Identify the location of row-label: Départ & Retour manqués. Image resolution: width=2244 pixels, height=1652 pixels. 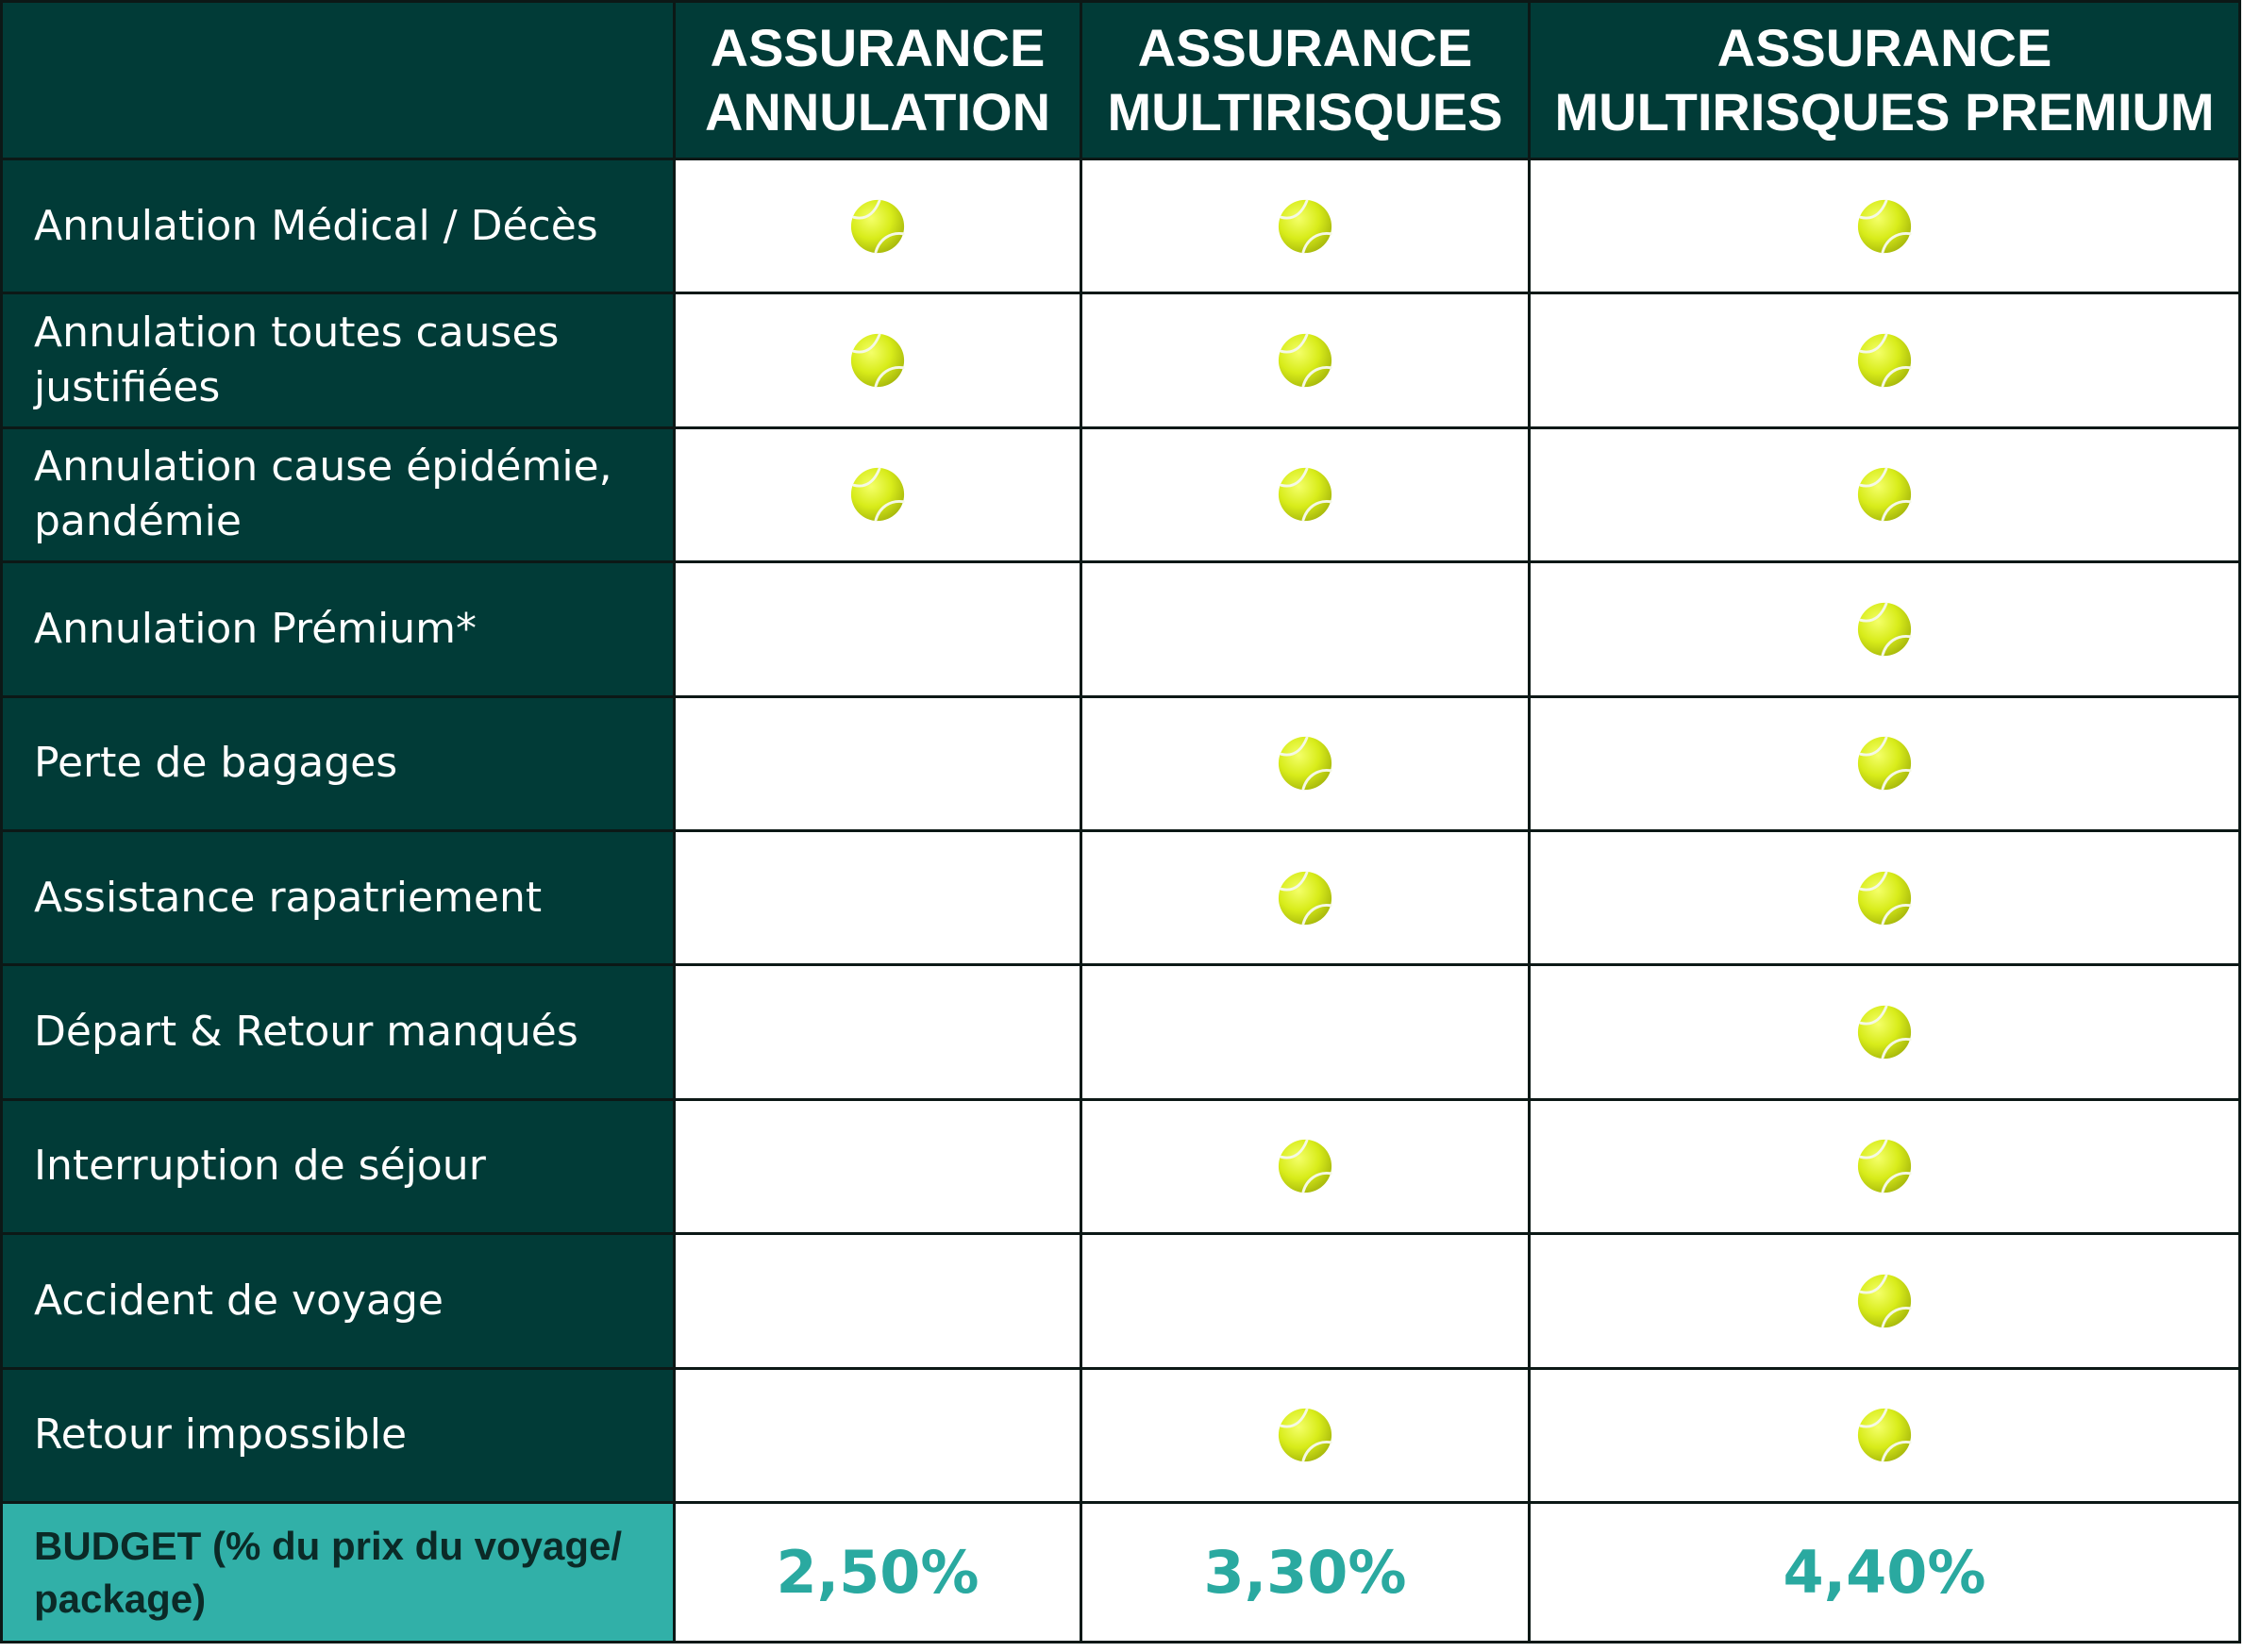
(338, 1032).